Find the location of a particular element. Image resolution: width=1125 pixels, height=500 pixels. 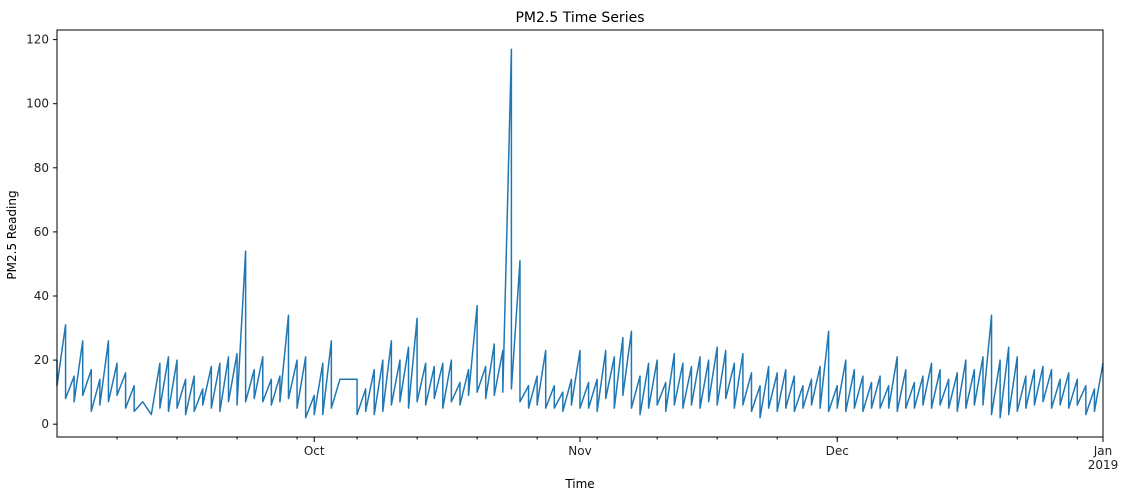

y-tick-label: 40 is located at coordinates (41, 296).